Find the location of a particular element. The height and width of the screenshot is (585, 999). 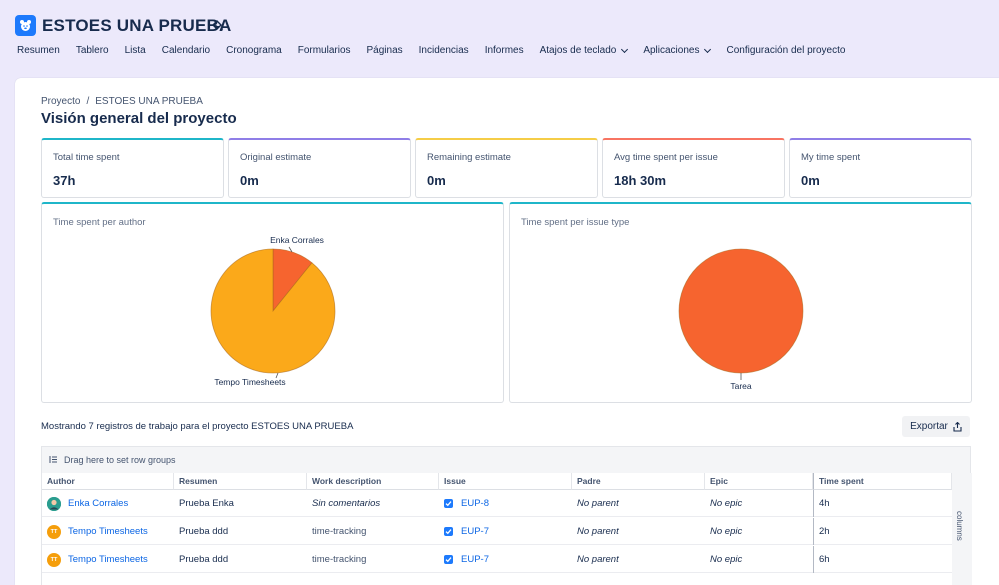

author-link: Enka Corrales is located at coordinates (98, 503).